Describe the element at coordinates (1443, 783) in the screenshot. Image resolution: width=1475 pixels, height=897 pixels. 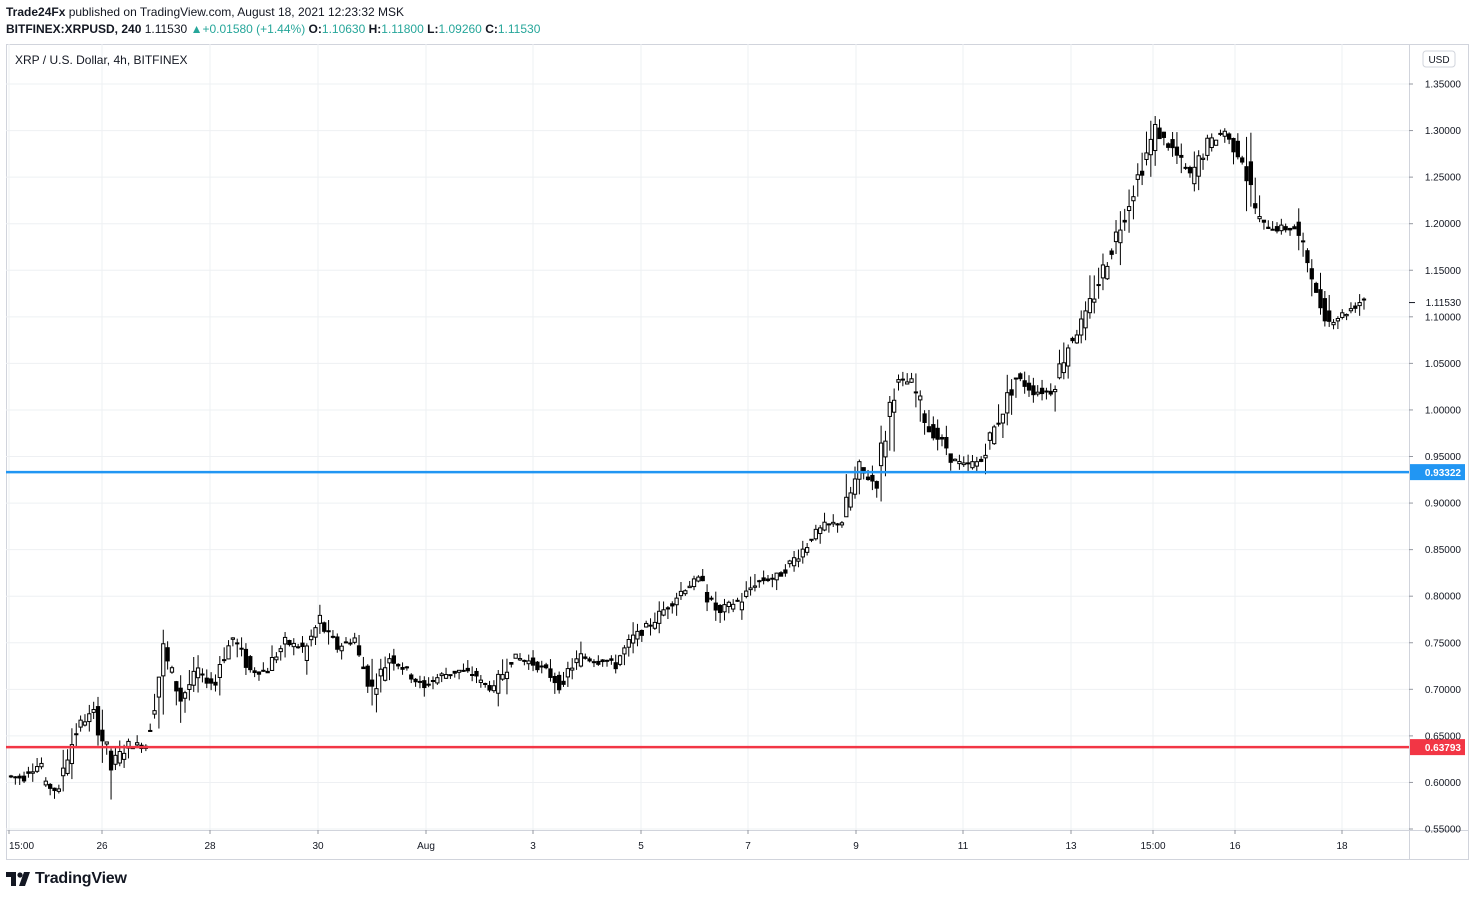
I see `y-tick-label: 0.60000` at that location.